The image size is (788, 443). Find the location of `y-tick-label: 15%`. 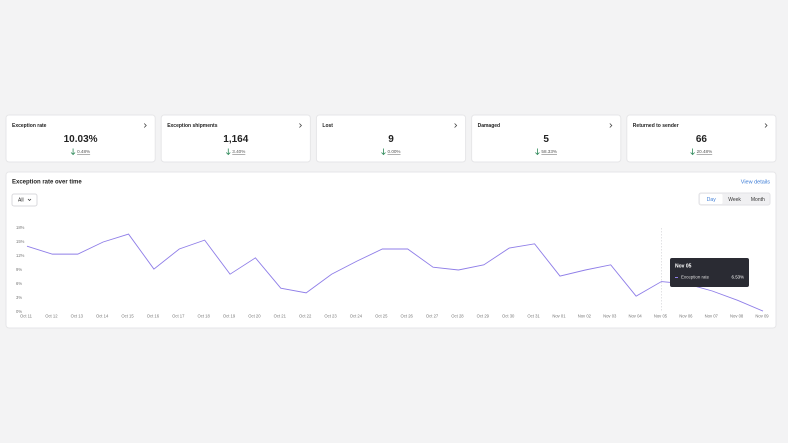

y-tick-label: 15% is located at coordinates (20, 241).